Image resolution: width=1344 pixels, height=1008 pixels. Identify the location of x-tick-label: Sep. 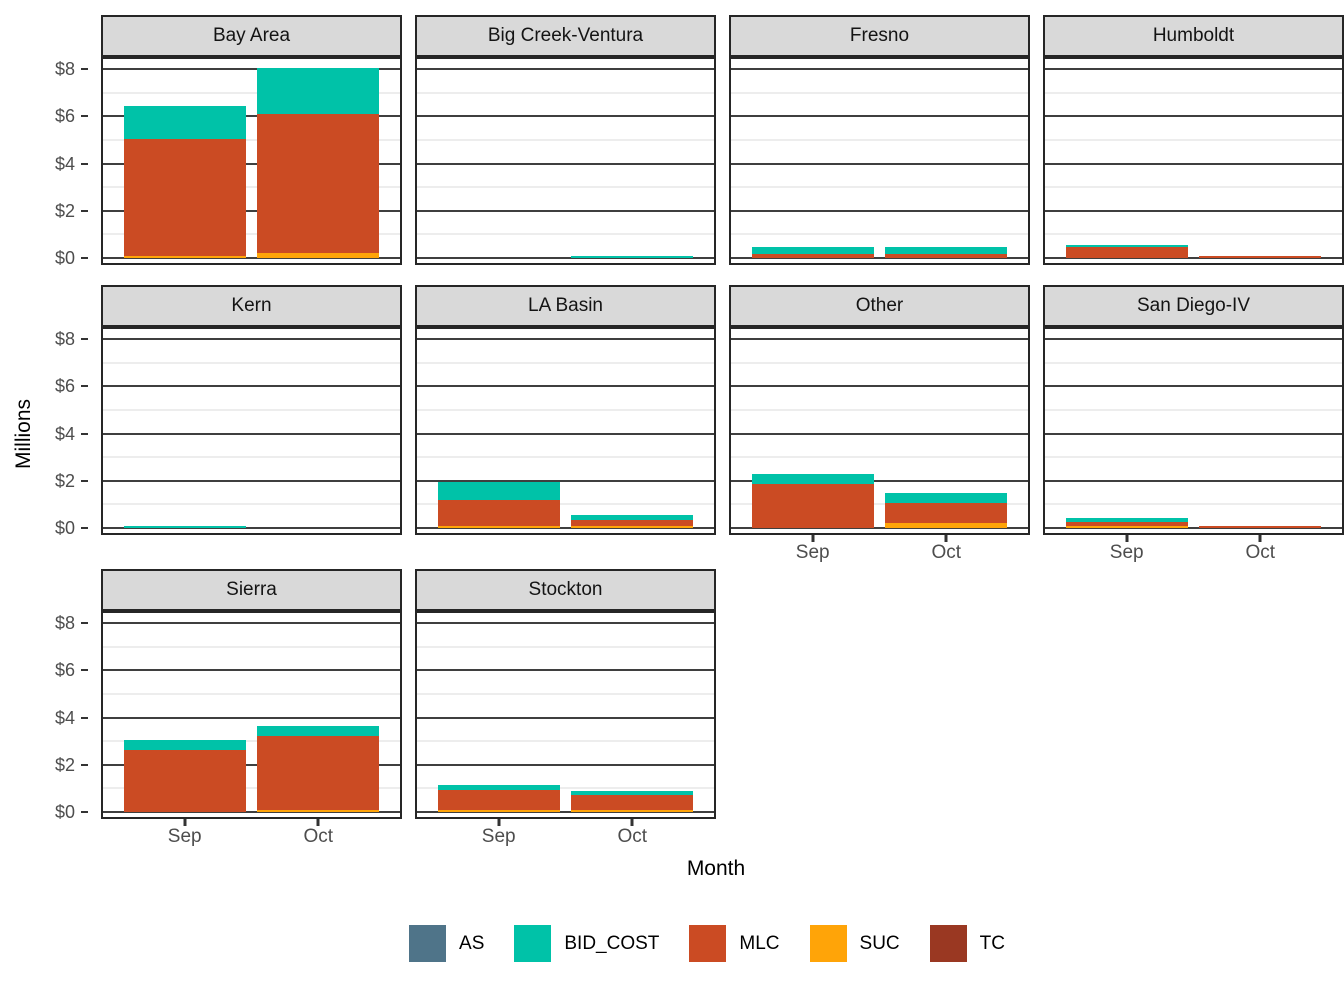
(1126, 552).